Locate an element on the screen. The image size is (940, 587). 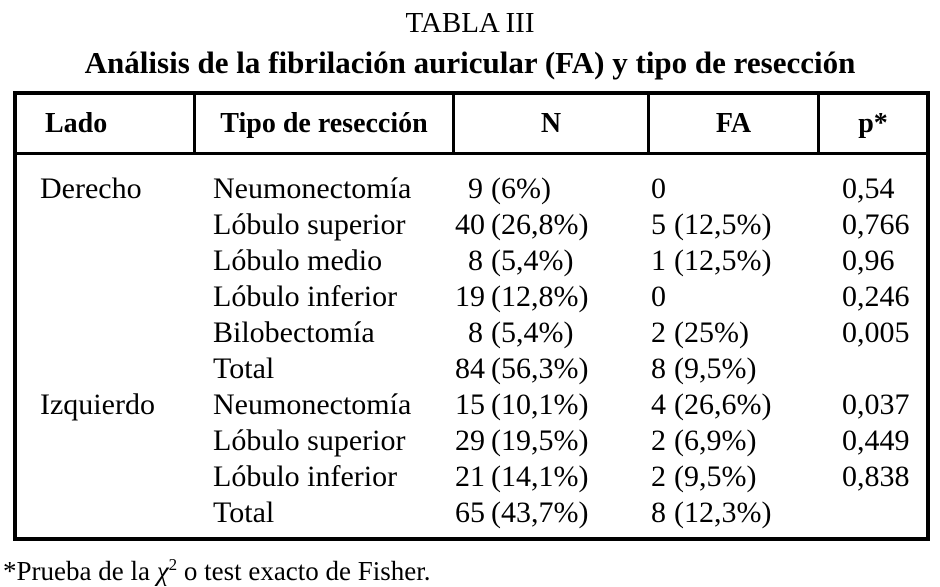
cell-n-count: 21 is located at coordinates (470, 476).